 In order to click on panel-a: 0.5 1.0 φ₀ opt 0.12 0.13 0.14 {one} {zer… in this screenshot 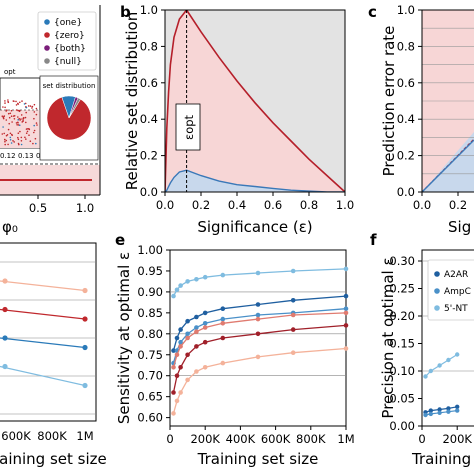, I will do `click(50, 120)`.